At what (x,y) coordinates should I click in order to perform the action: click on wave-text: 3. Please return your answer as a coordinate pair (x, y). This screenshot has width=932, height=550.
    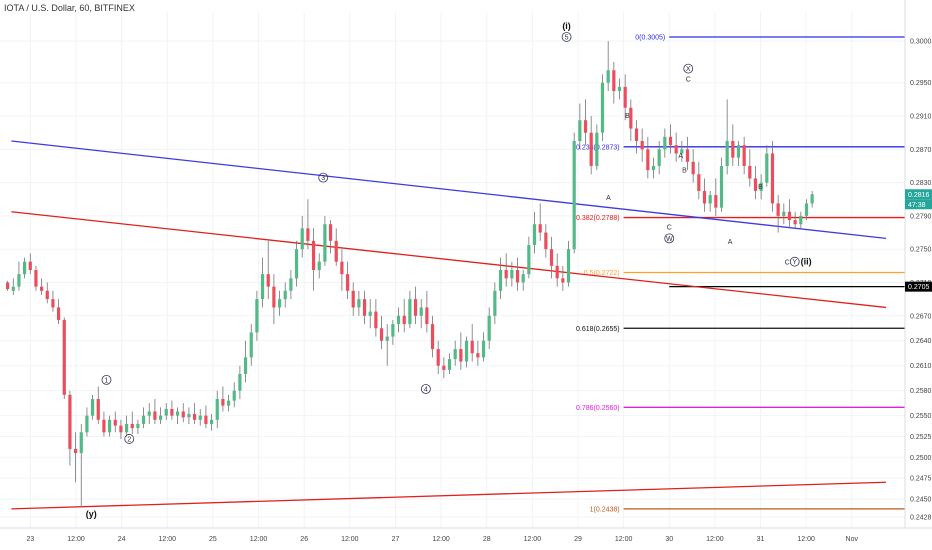
    Looking at the image, I should click on (323, 178).